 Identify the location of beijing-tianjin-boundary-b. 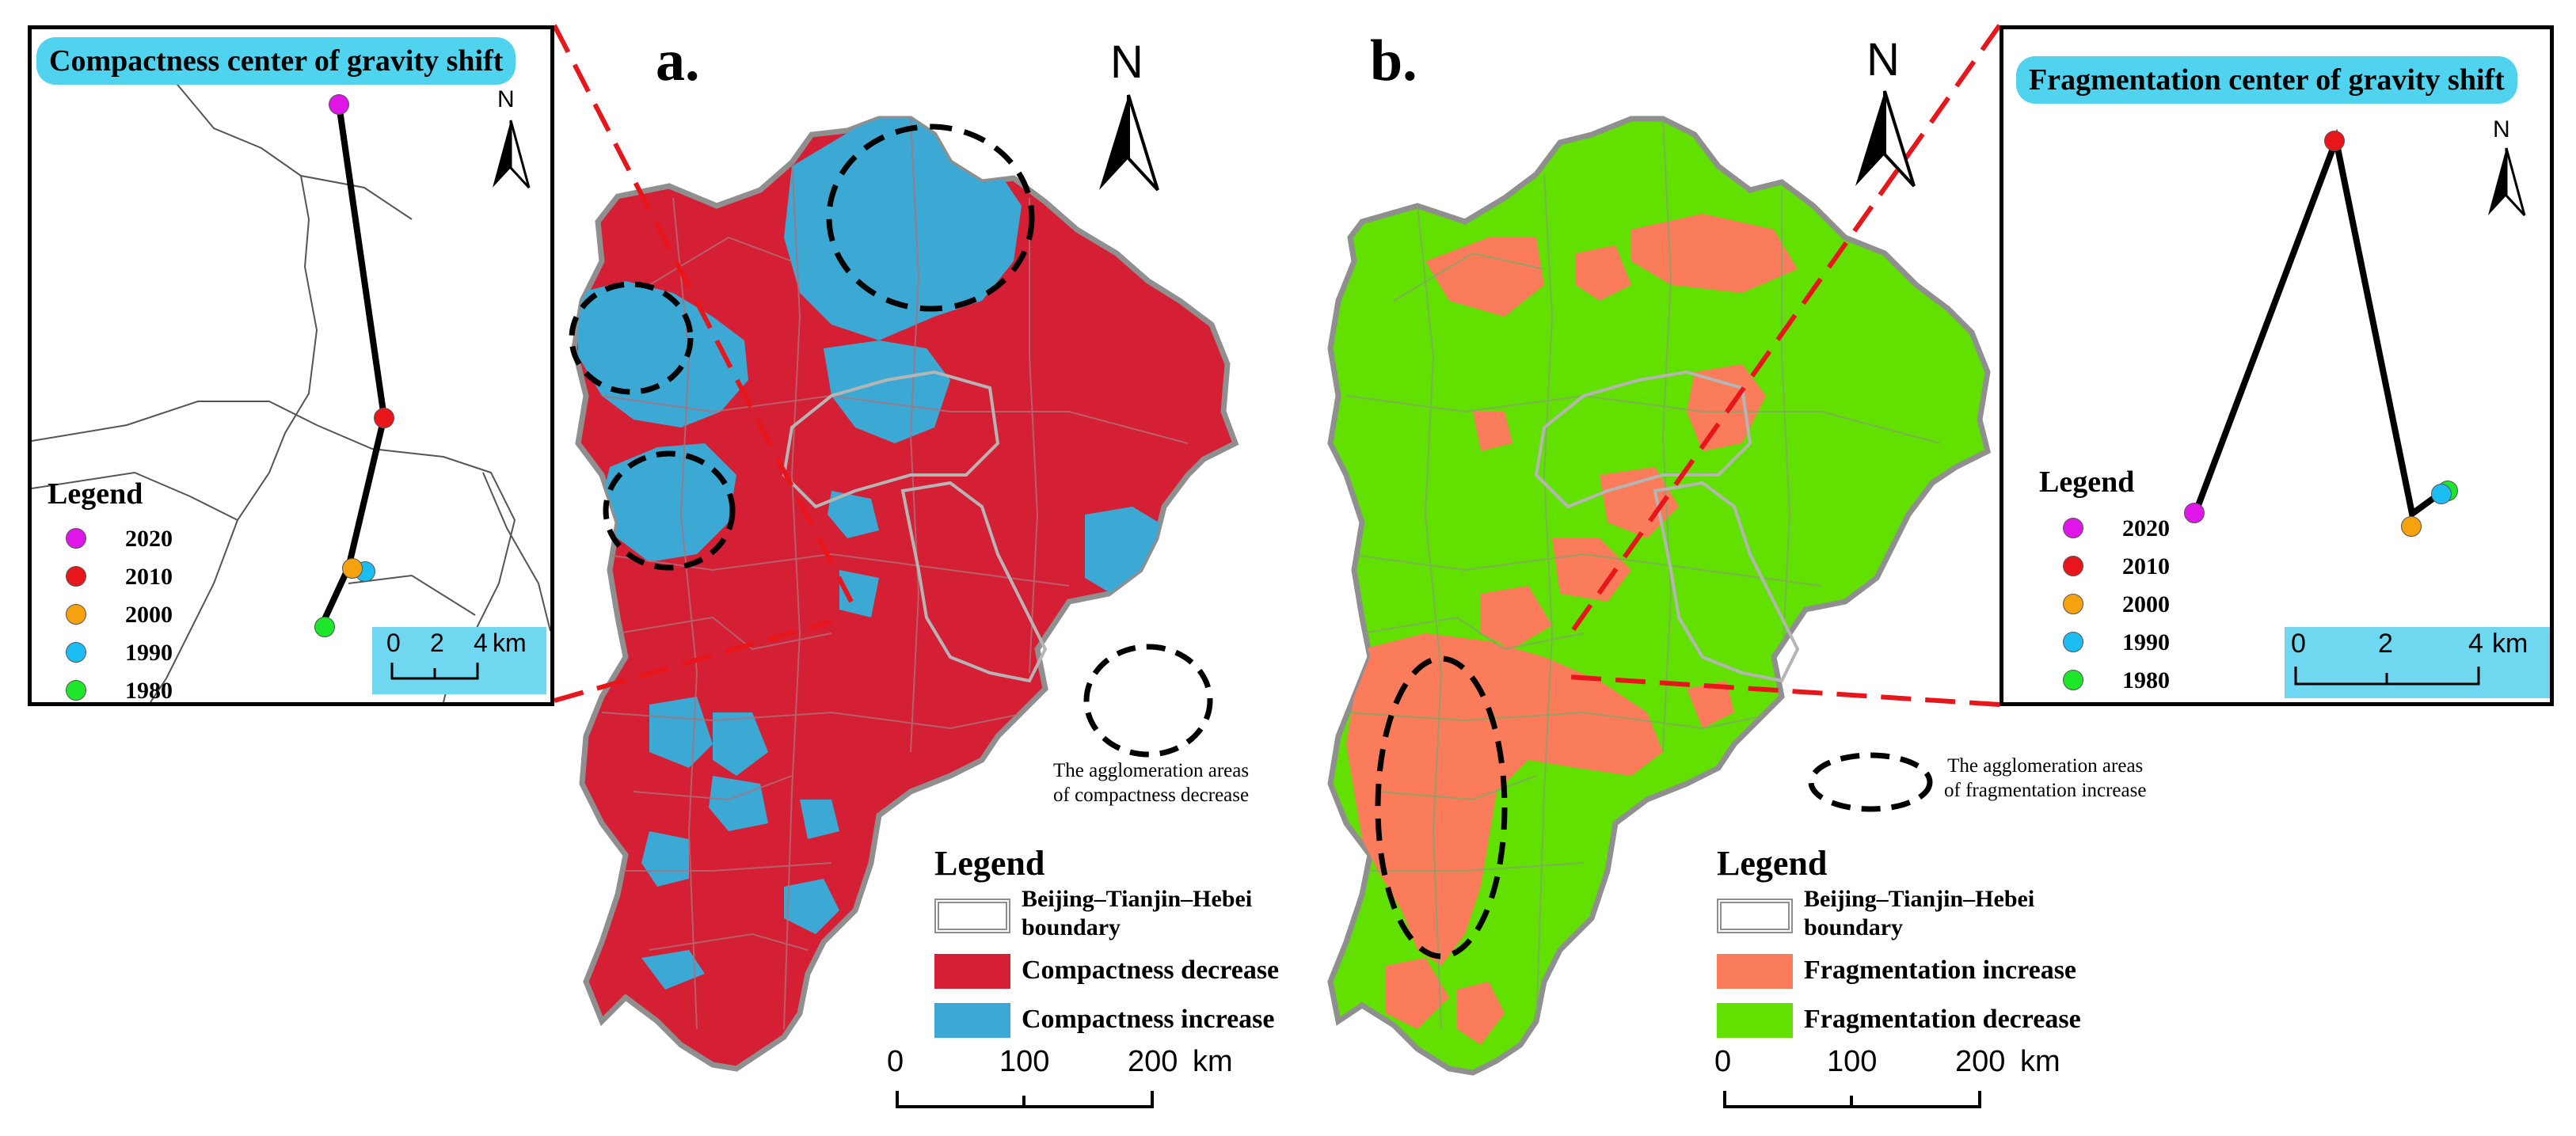
(1667, 526).